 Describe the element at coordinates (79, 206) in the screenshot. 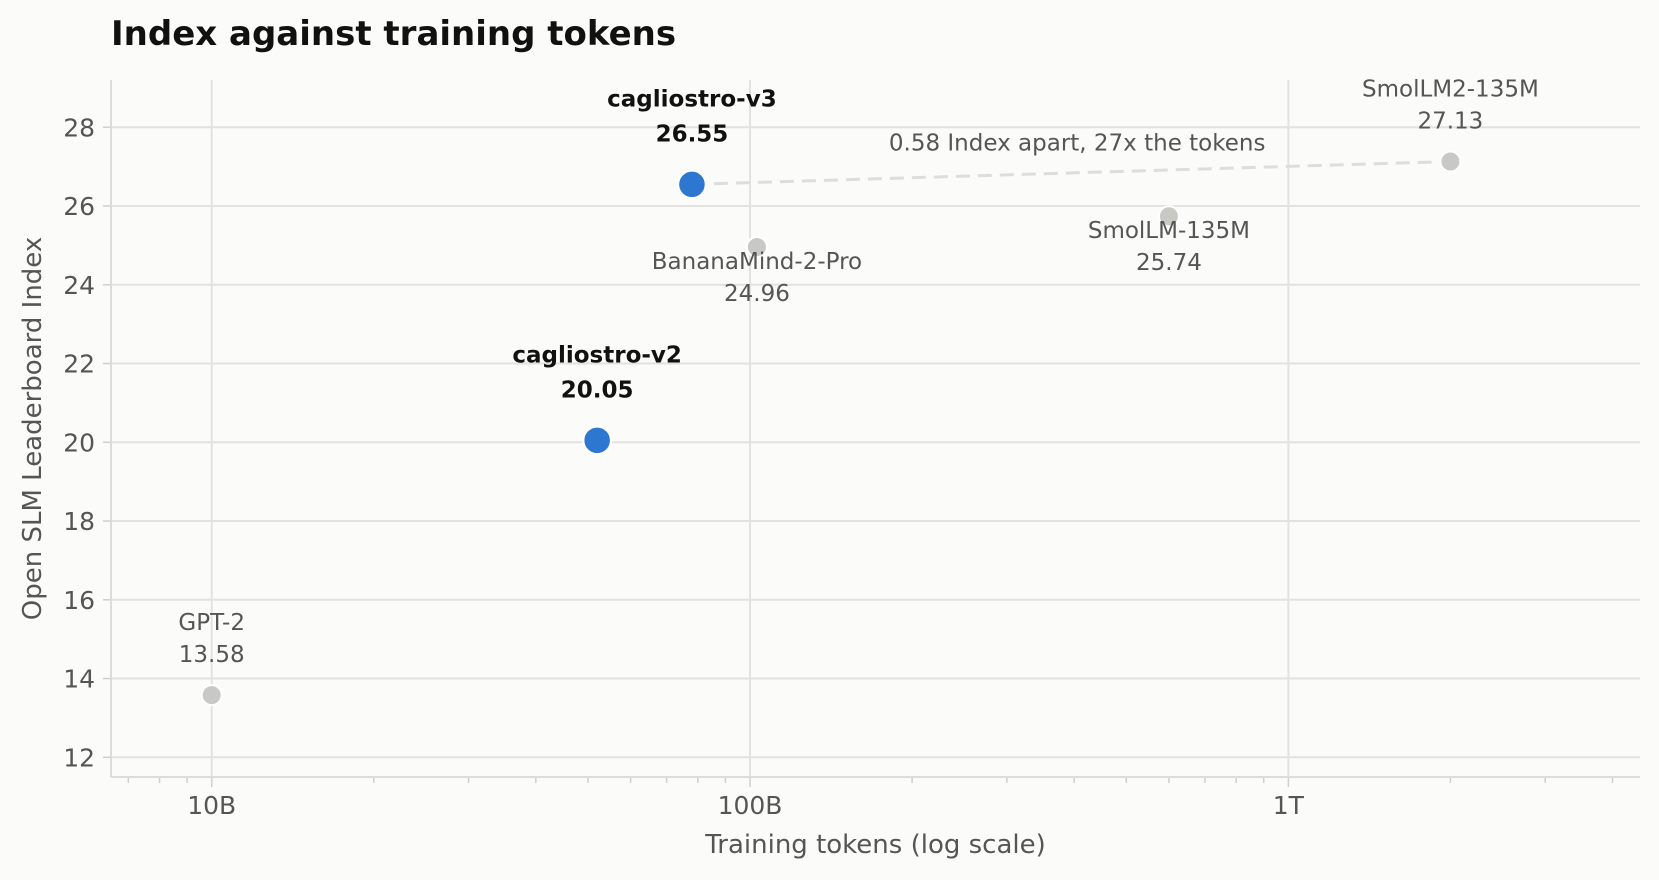

I see `y-tick-label: 26` at that location.